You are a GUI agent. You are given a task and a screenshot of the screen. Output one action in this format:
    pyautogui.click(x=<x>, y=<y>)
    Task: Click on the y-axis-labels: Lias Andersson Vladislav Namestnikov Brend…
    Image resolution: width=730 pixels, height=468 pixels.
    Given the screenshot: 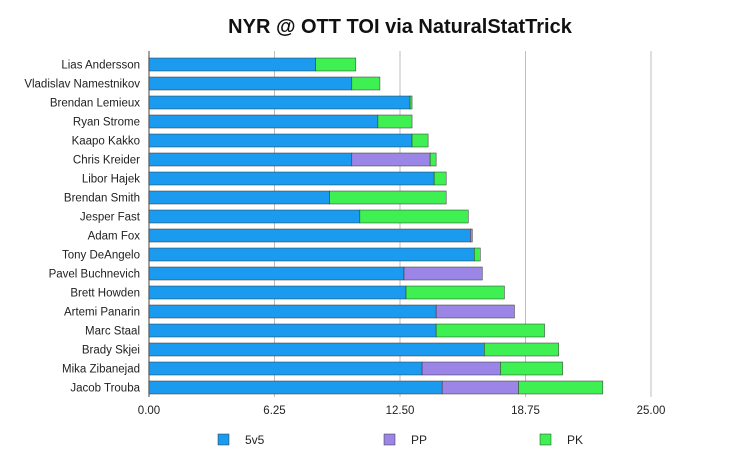 What is the action you would take?
    pyautogui.click(x=82, y=227)
    